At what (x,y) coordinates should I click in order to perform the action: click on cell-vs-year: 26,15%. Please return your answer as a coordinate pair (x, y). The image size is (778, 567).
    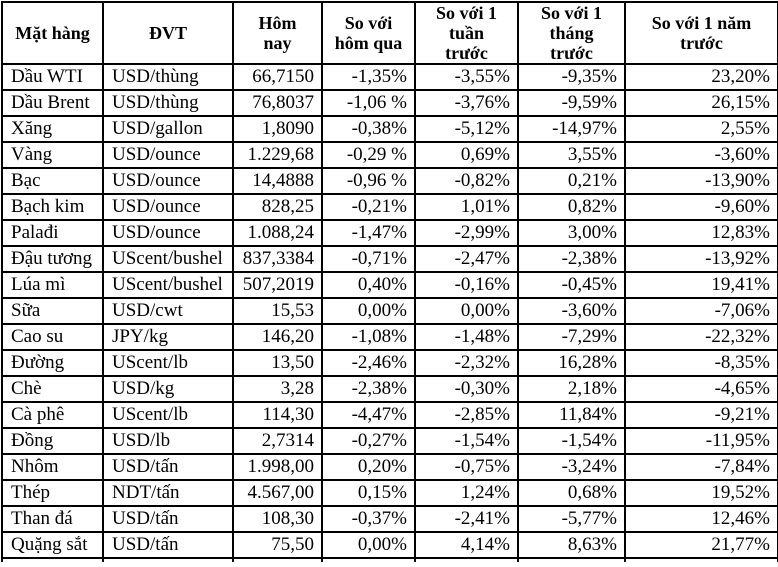
    Looking at the image, I should click on (701, 103).